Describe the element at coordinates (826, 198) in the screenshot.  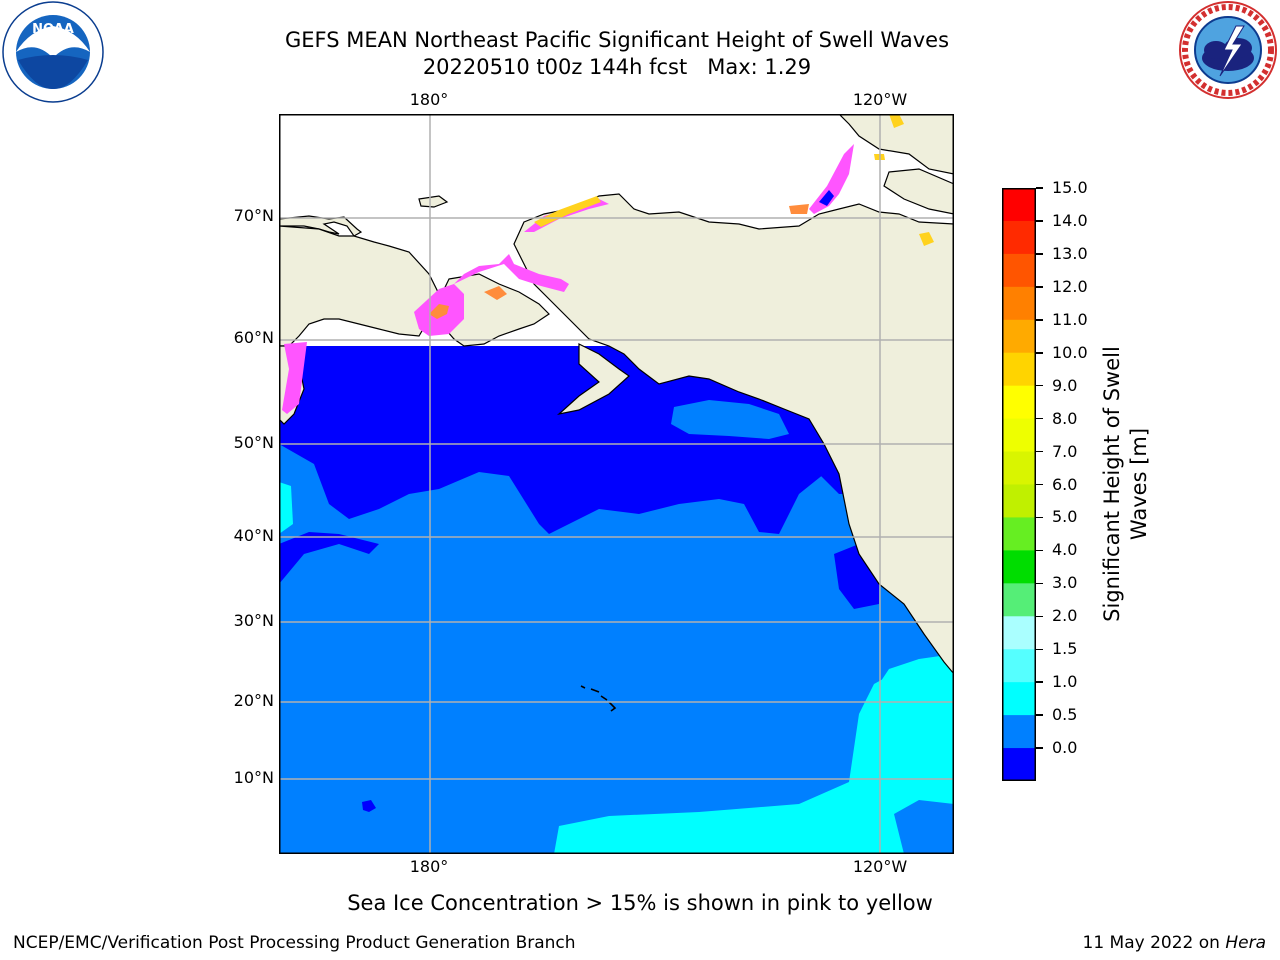
I see `sea-ice-beaufort-core` at that location.